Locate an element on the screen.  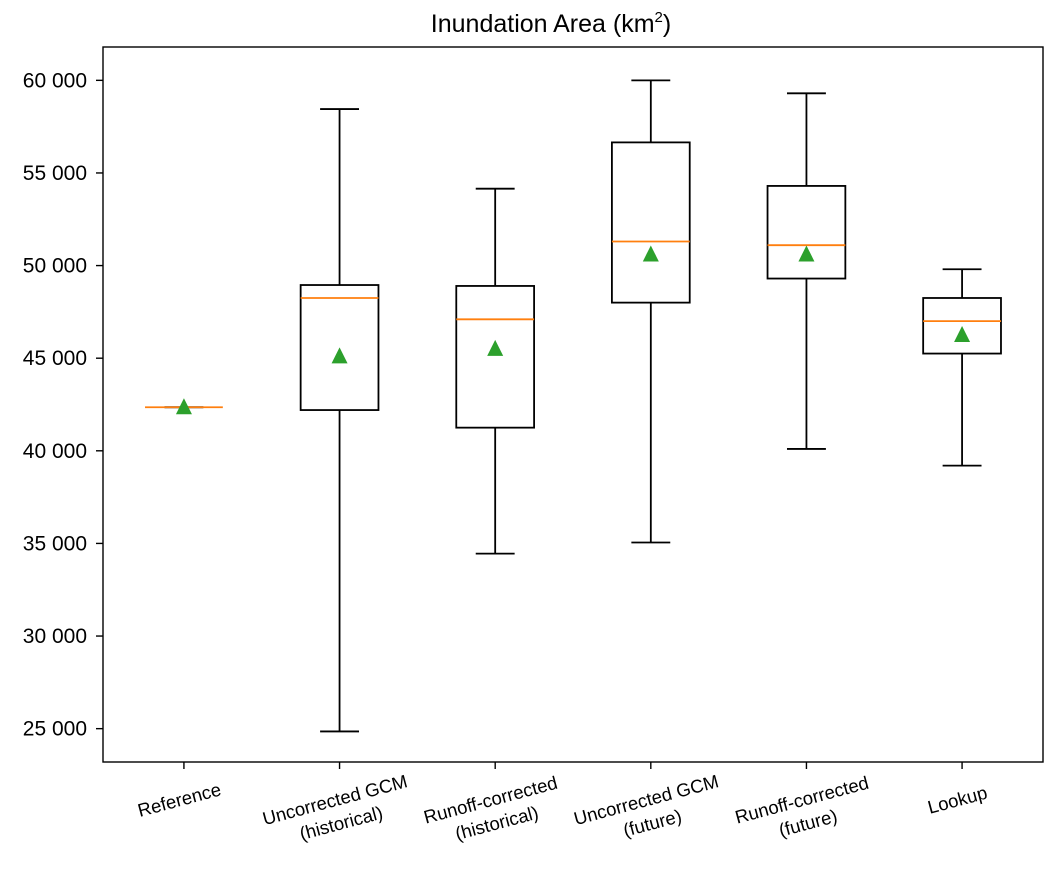
x-tick-label: Reference is located at coordinates (179, 800).